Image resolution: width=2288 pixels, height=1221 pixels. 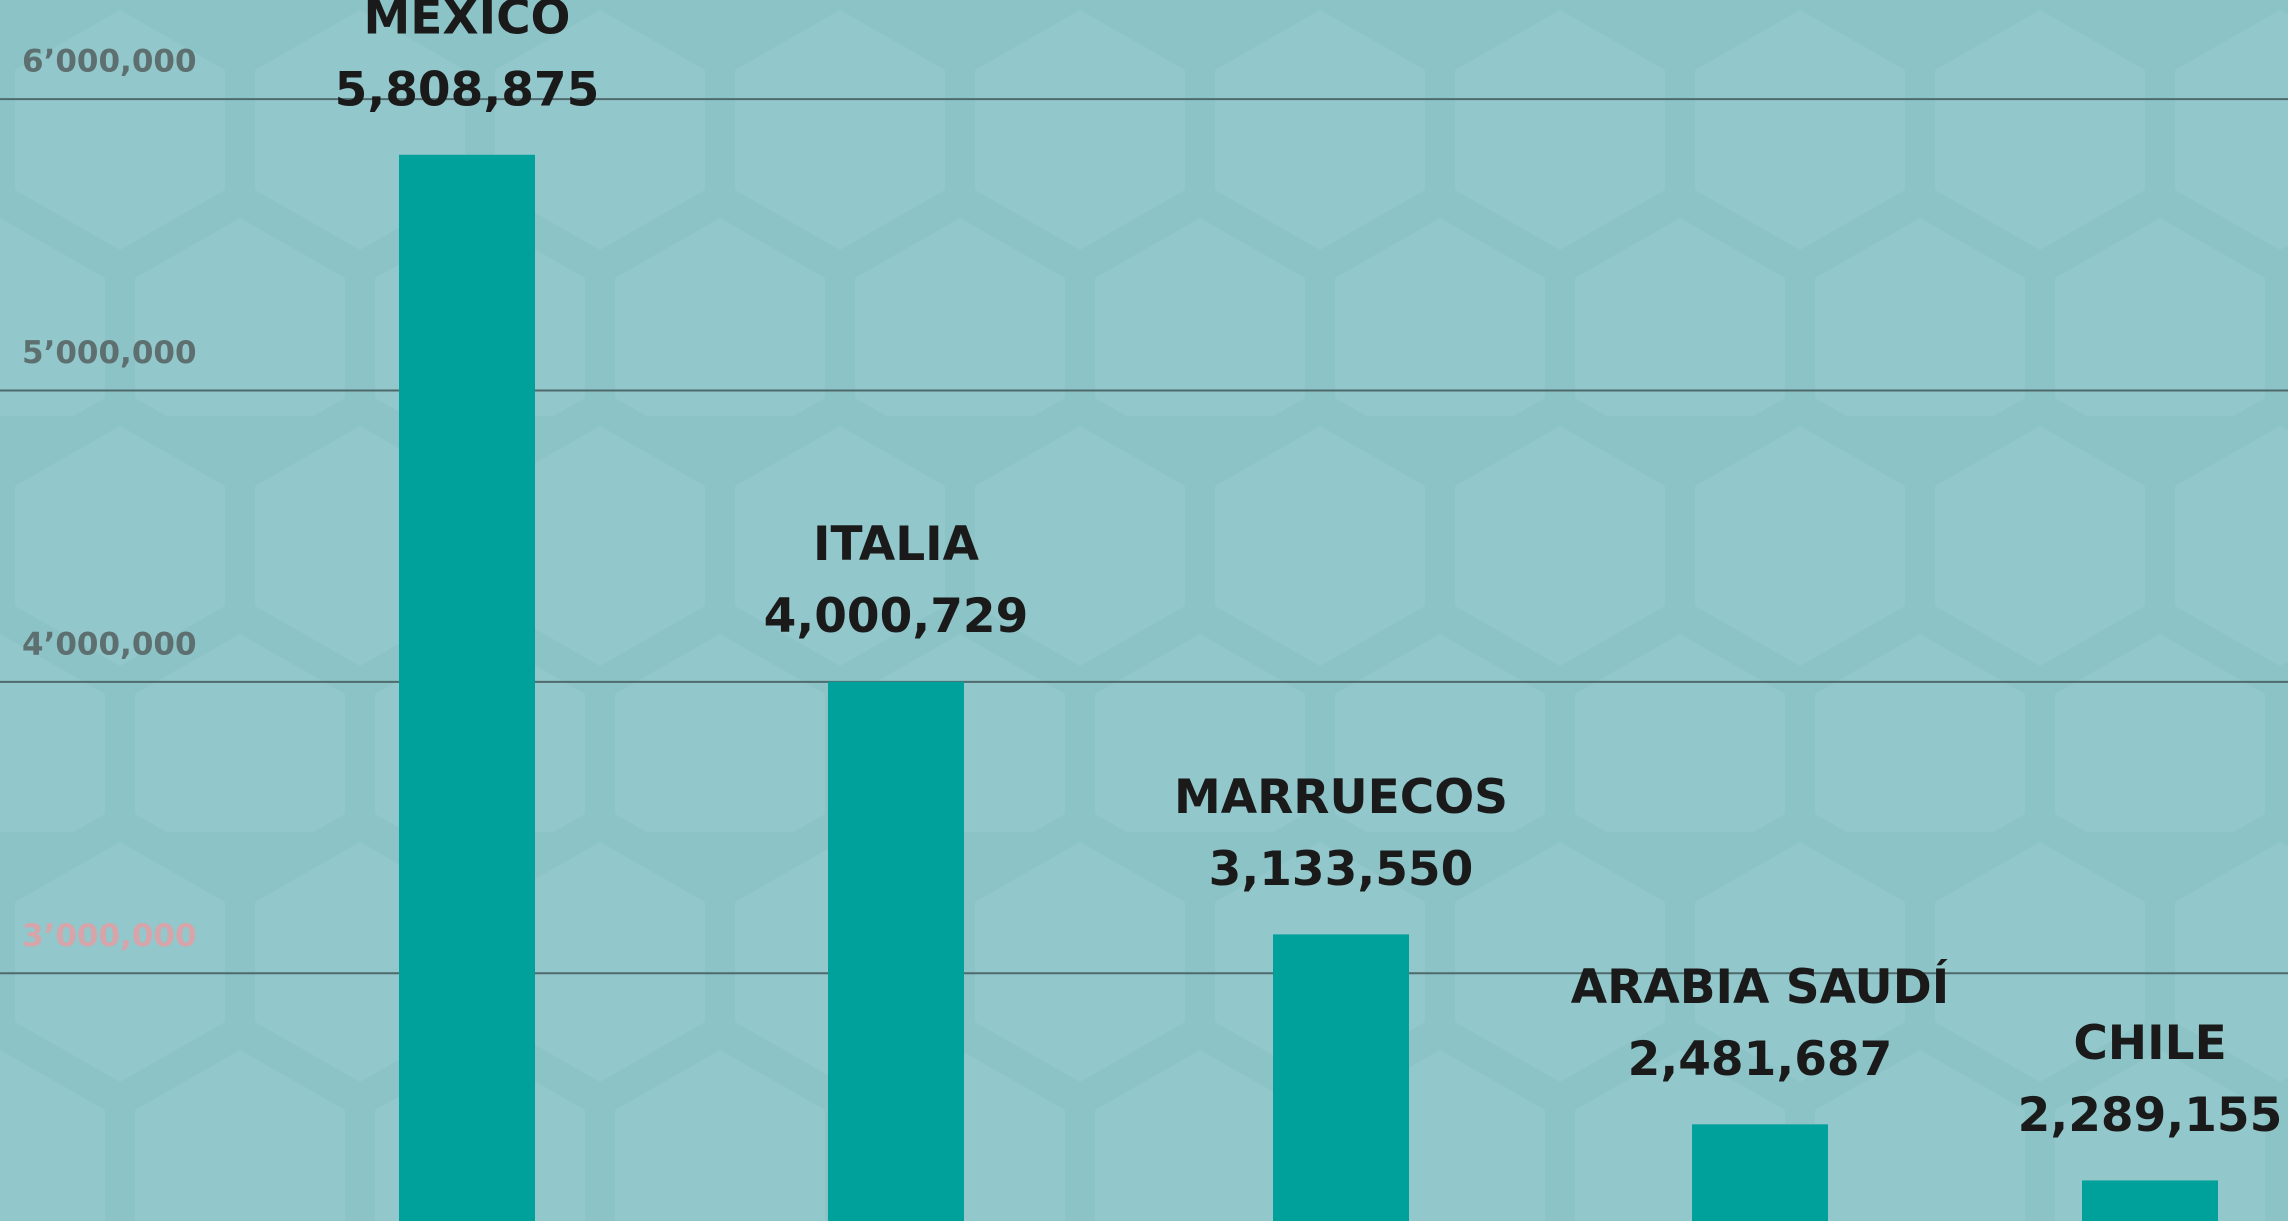 What do you see at coordinates (1760, 1059) in the screenshot?
I see `value-label: 2,481,687` at bounding box center [1760, 1059].